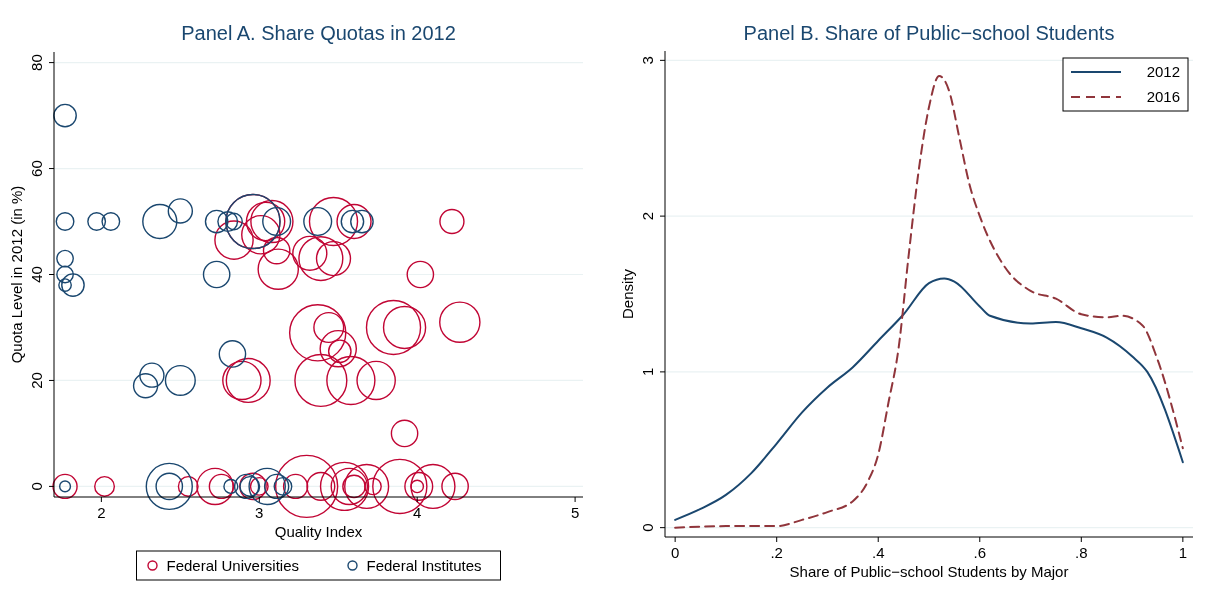  What do you see at coordinates (101, 512) in the screenshot?
I see `x-tick-label: 2` at bounding box center [101, 512].